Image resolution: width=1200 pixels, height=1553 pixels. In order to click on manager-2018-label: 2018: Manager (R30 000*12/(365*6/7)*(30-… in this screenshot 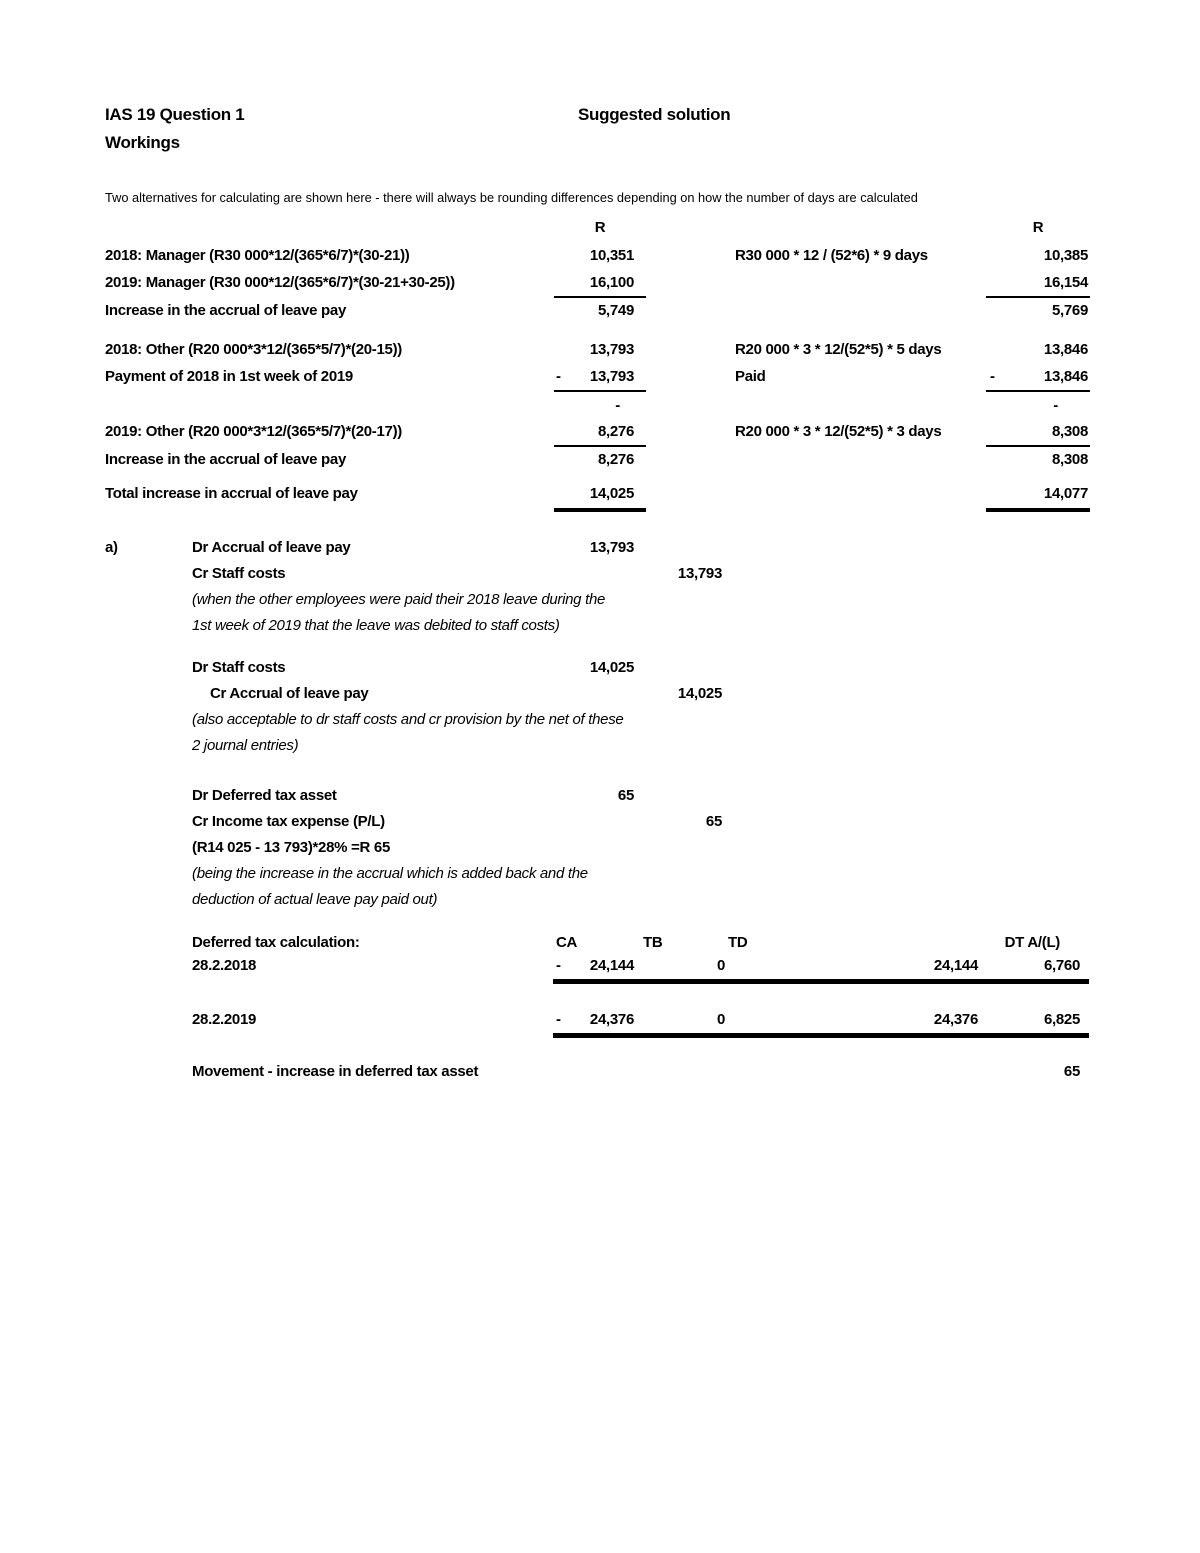, I will do `click(257, 255)`.